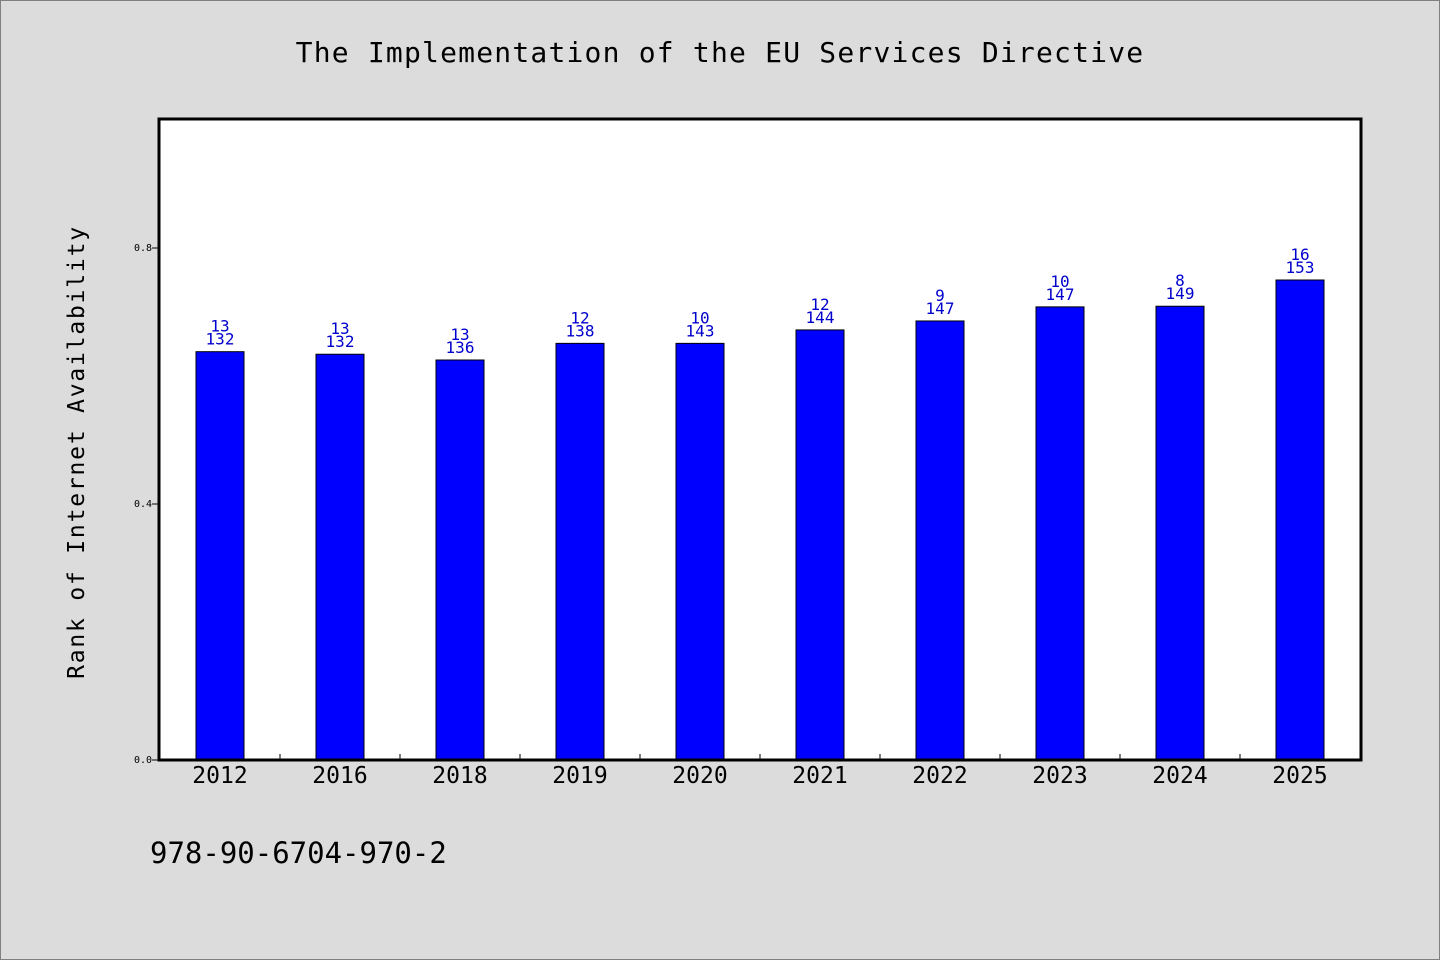 The image size is (1440, 960). Describe the element at coordinates (819, 776) in the screenshot. I see `x-tick-label: 2021` at that location.